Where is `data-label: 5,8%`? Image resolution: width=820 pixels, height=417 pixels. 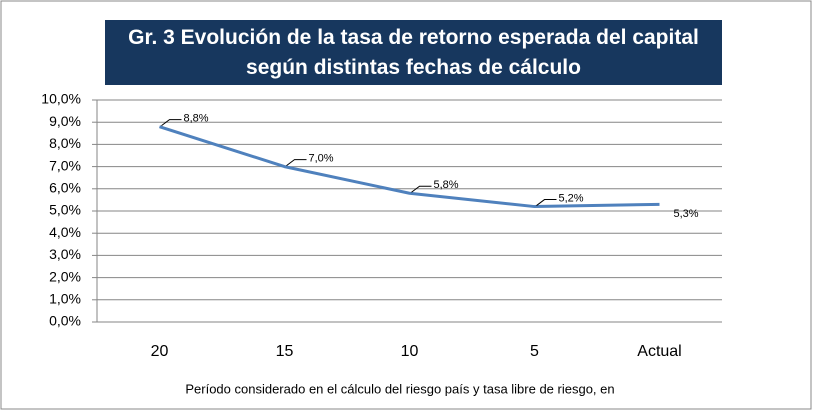 data-label: 5,8% is located at coordinates (446, 185).